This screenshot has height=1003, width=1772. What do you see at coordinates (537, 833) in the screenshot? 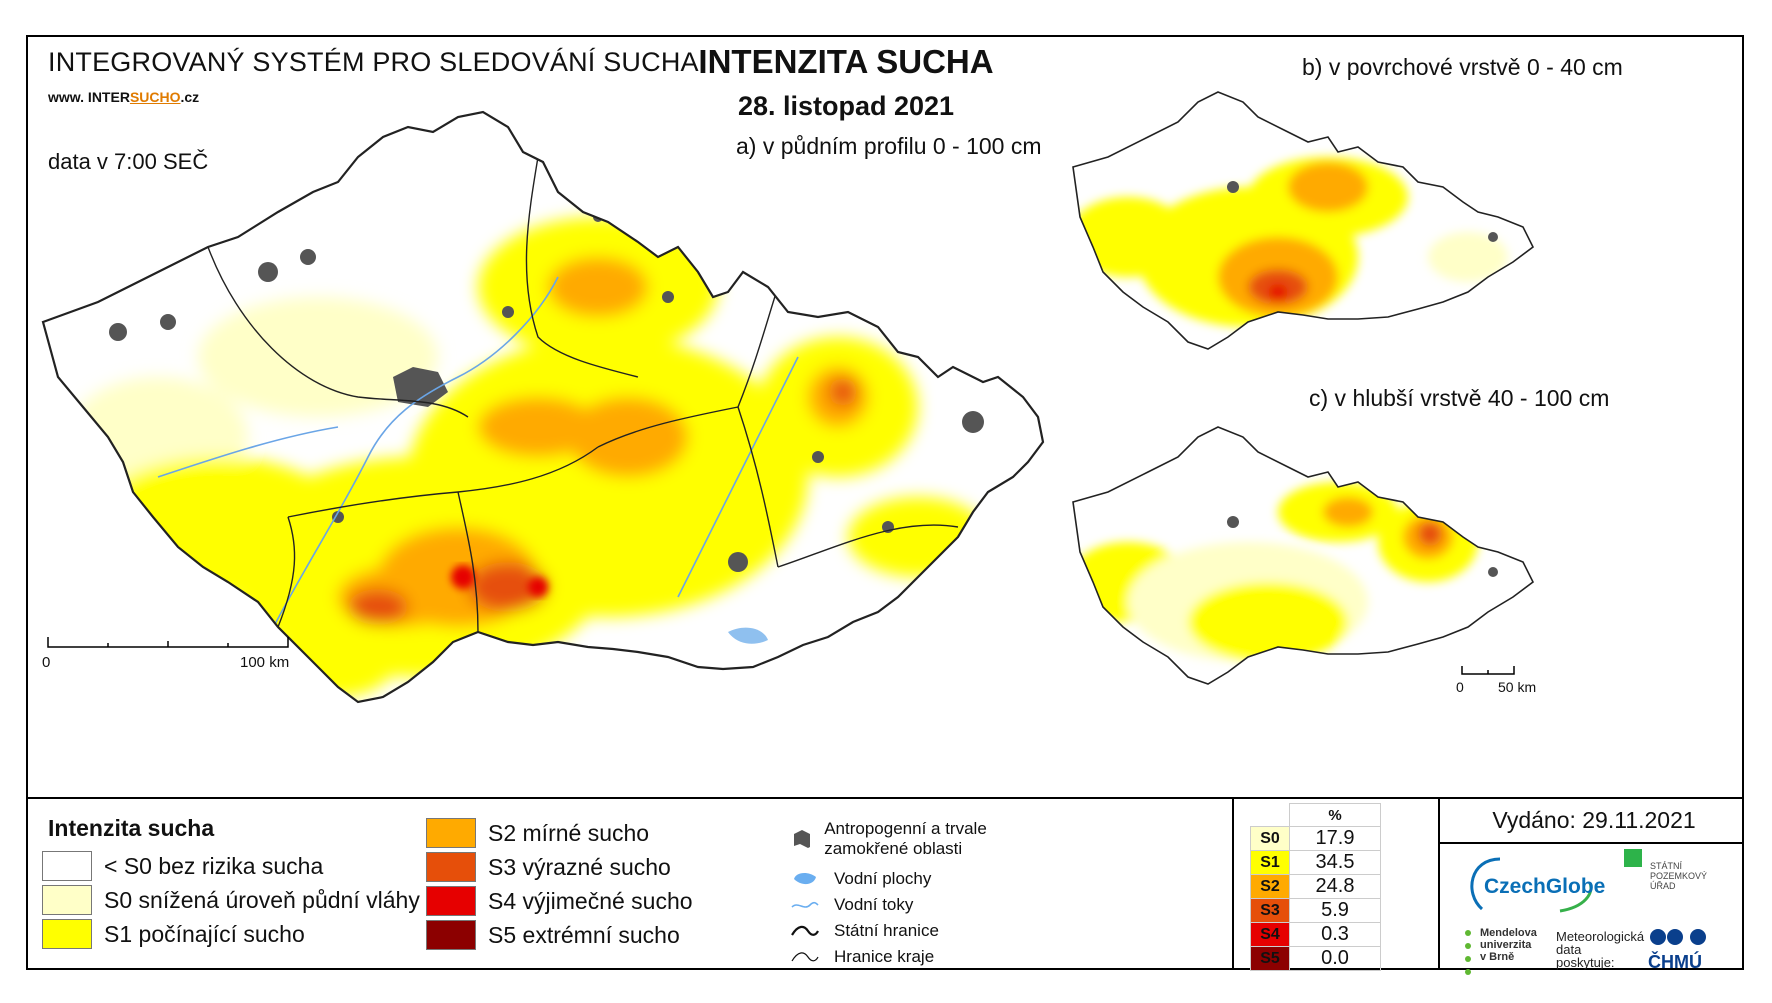
I see `legend-item-s2: S2 mírné sucho` at bounding box center [537, 833].